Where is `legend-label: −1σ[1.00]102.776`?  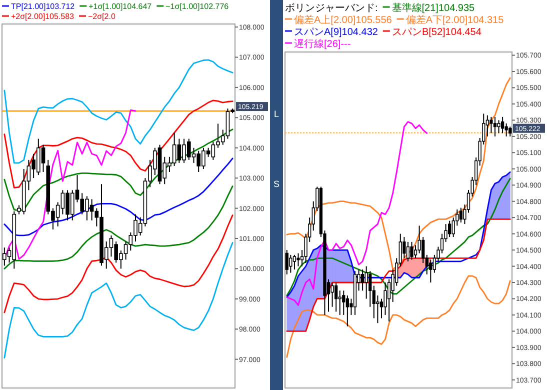 legend-label: −1σ[1.00]102.776 is located at coordinates (198, 6).